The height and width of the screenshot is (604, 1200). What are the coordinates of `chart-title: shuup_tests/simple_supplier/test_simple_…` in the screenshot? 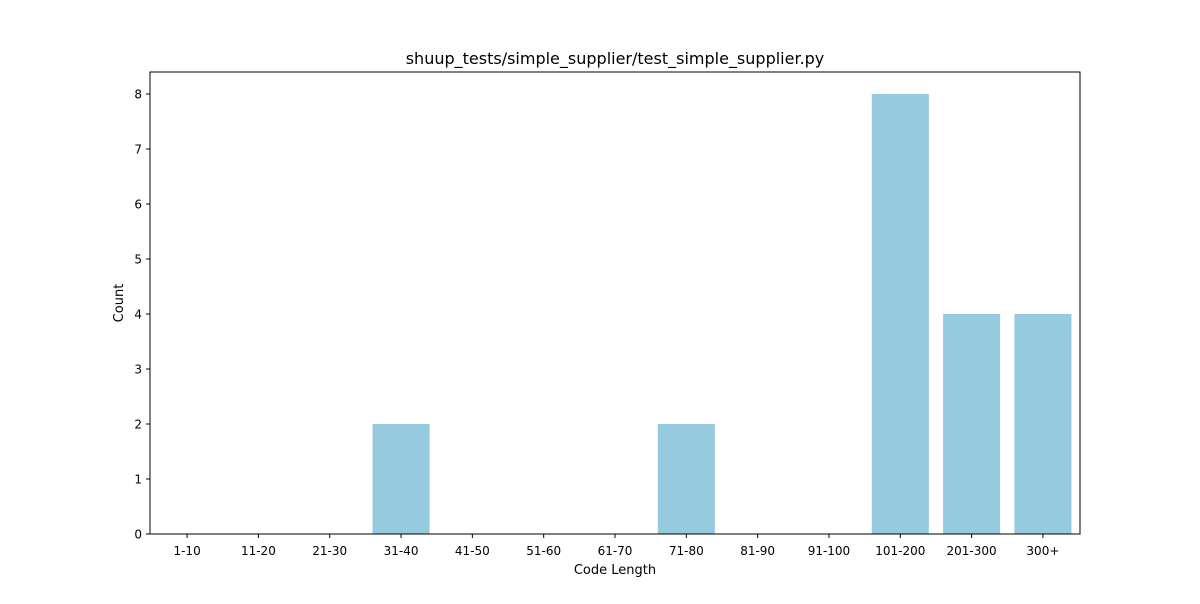 It's located at (615, 59).